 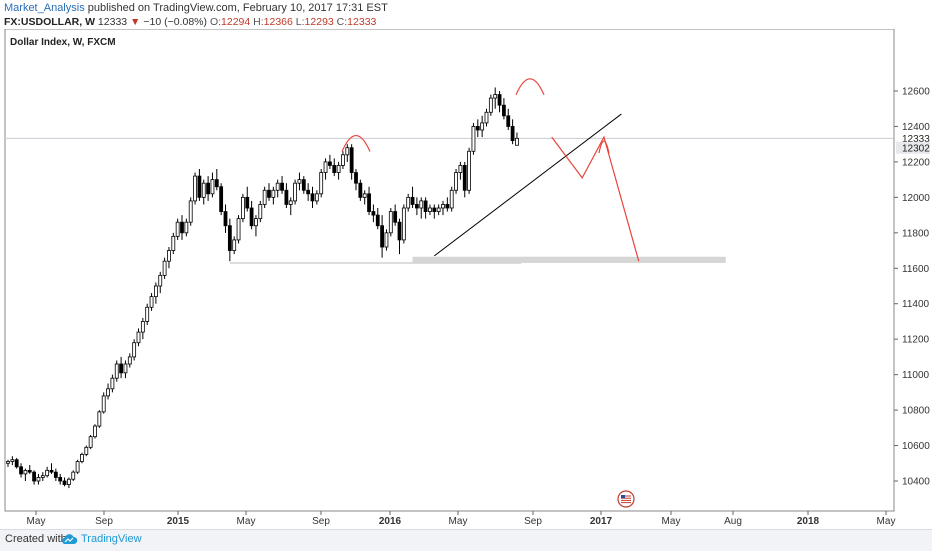 What do you see at coordinates (916, 198) in the screenshot?
I see `y-tick-label: 12000` at bounding box center [916, 198].